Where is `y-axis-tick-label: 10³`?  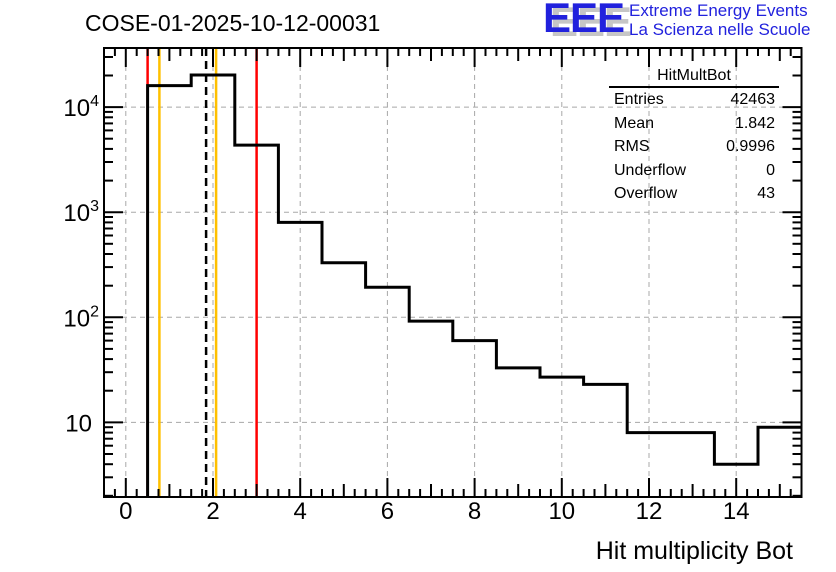 y-axis-tick-label: 10³ is located at coordinates (81, 212).